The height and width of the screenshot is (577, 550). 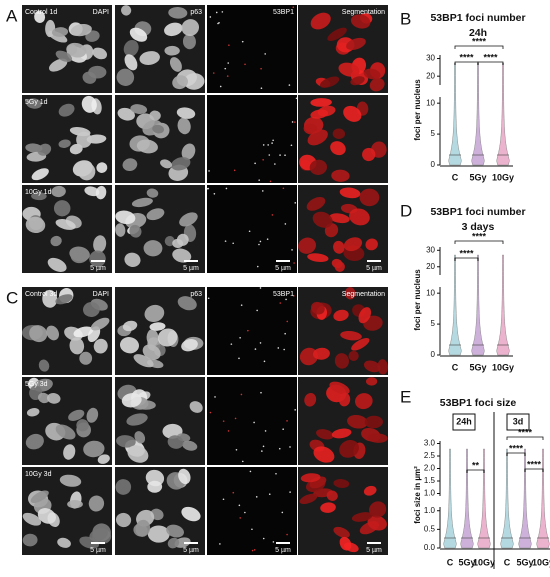 What do you see at coordinates (484, 562) in the screenshot?
I see `x-tick-label: 10Gy` at bounding box center [484, 562].